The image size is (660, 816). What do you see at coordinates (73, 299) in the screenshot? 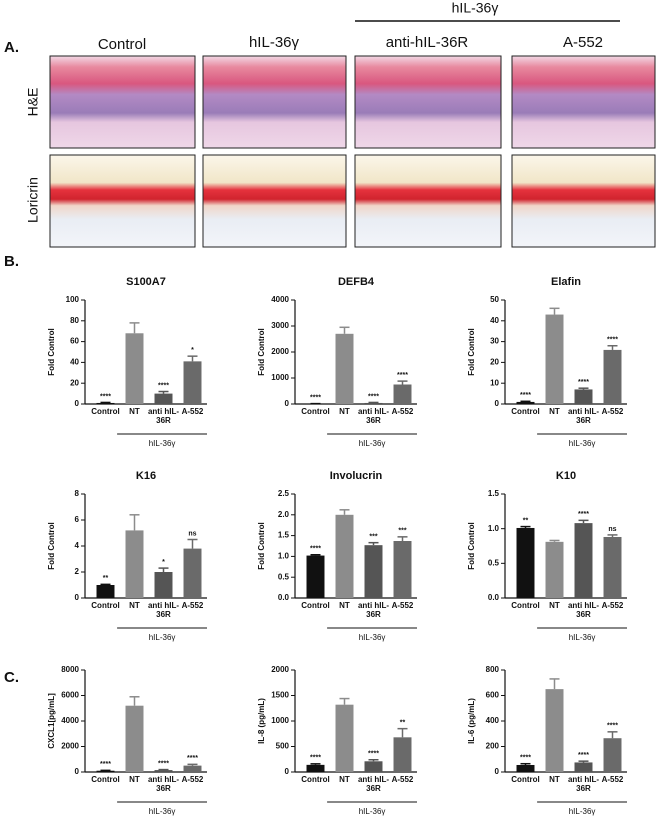
I see `y-tick-label: 100` at bounding box center [73, 299].